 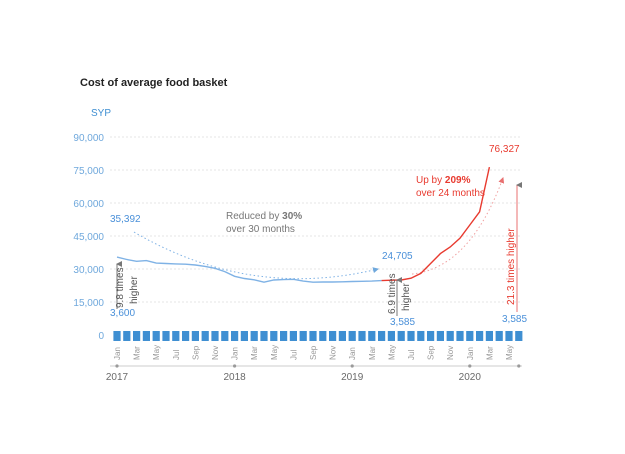 What do you see at coordinates (402, 322) in the screenshot?
I see `label-baseline-mid: 3,585` at bounding box center [402, 322].